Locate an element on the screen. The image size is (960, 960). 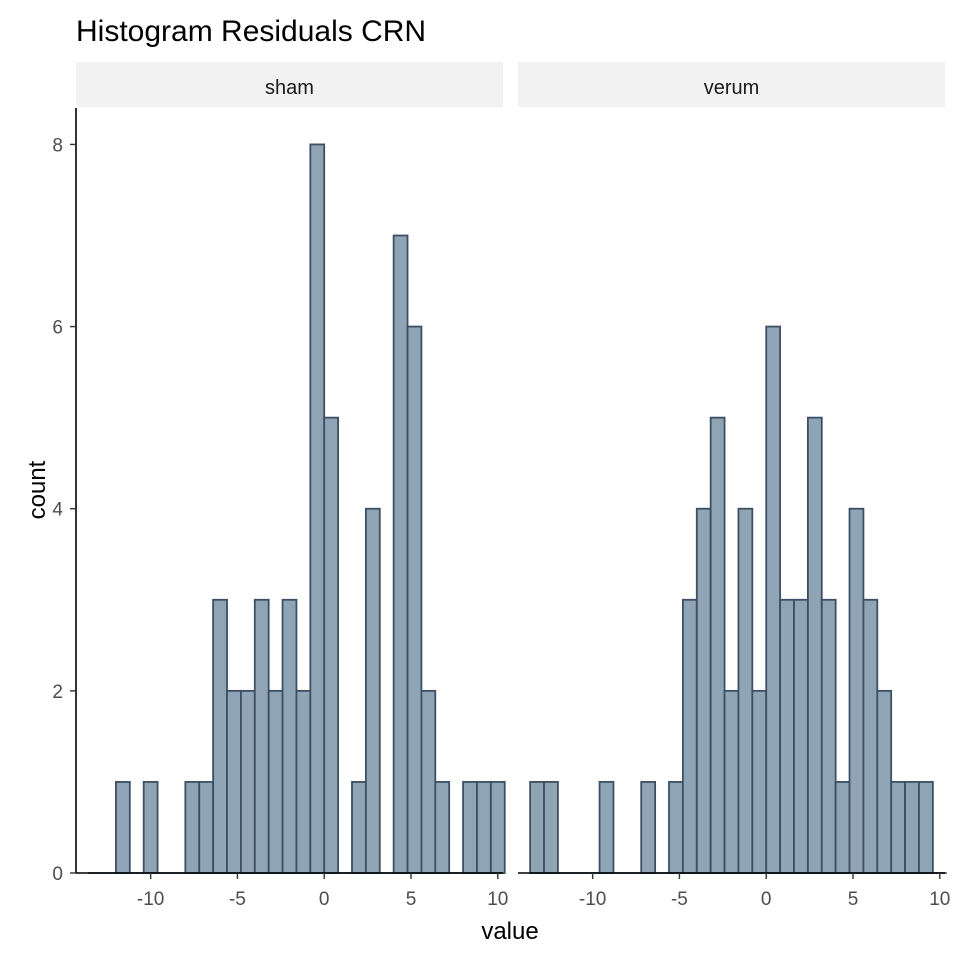
y-tick-label: 8 is located at coordinates (57, 145).